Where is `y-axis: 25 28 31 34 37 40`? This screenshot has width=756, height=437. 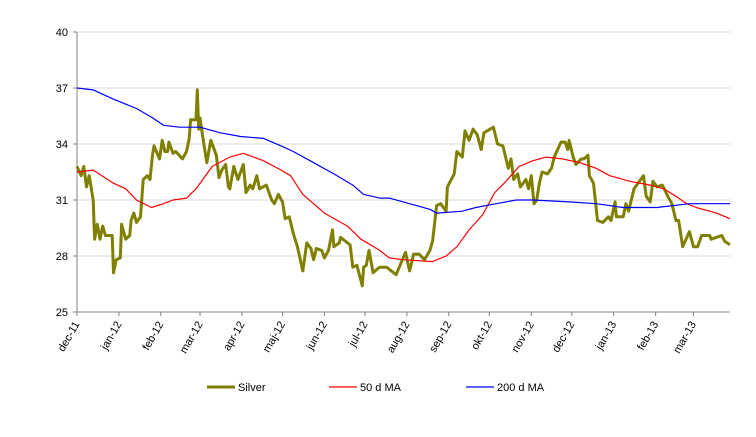
y-axis: 25 28 31 34 37 40 is located at coordinates (67, 173).